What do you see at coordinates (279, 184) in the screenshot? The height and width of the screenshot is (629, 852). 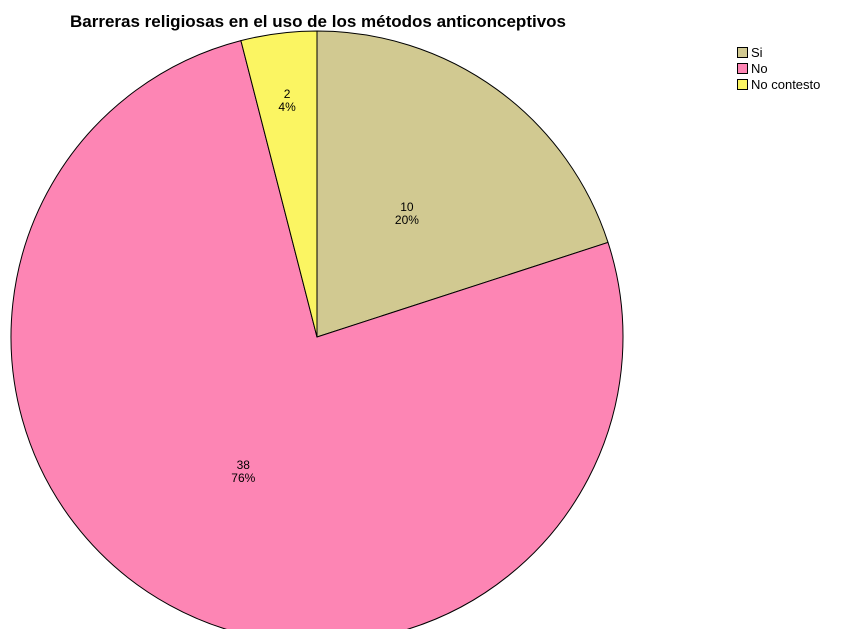 I see `pie-slice-no-contesto` at bounding box center [279, 184].